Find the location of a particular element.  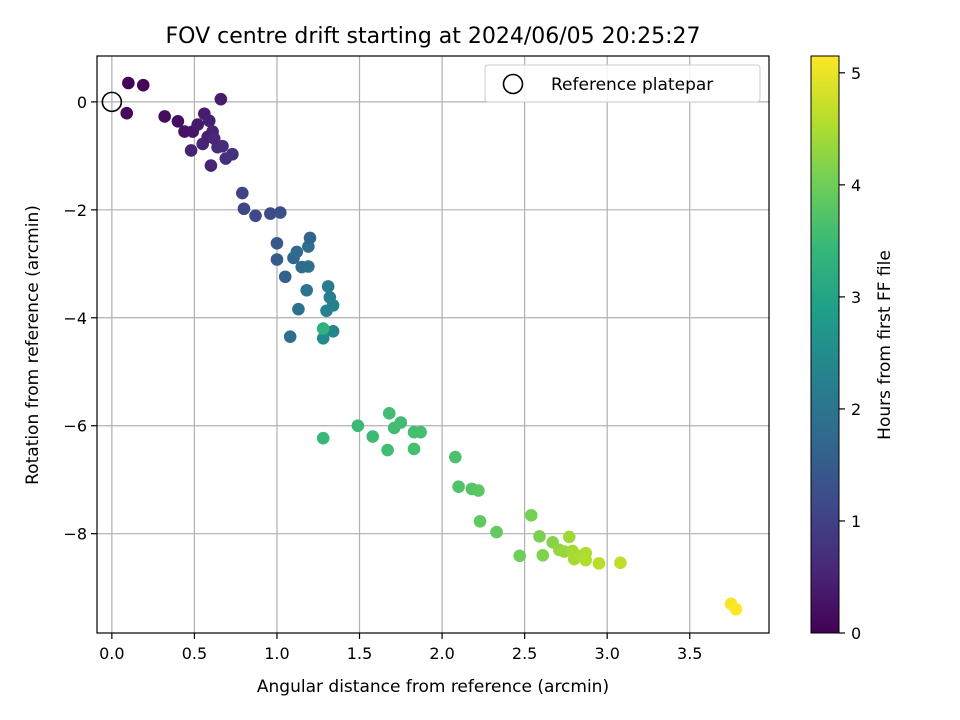

x-tick-label: 1.0 is located at coordinates (276, 653).